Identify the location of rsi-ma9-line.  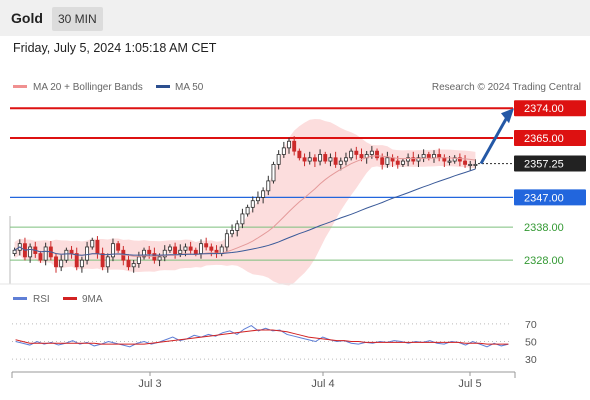
(262, 337).